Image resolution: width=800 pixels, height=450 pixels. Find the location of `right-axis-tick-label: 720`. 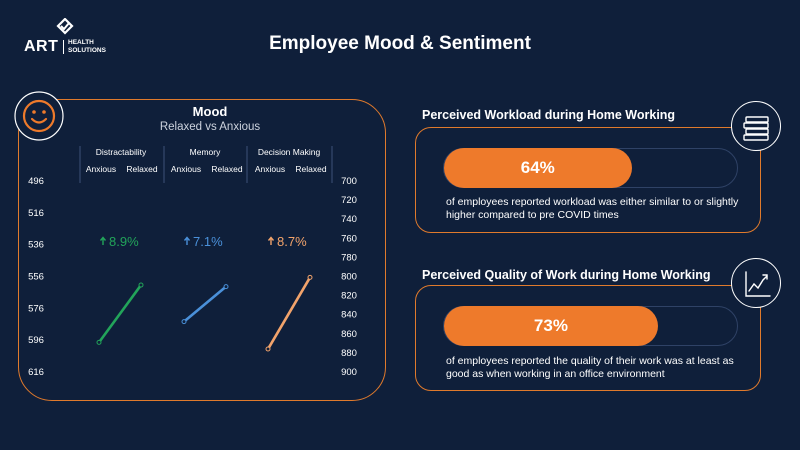

right-axis-tick-label: 720 is located at coordinates (349, 200).